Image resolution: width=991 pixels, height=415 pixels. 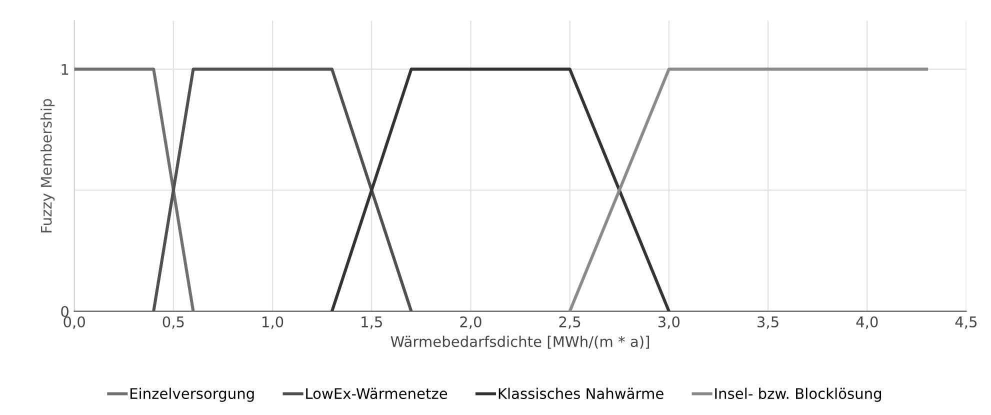 What do you see at coordinates (581, 394) in the screenshot?
I see `legend-label: Klassisches Nahwärme` at bounding box center [581, 394].